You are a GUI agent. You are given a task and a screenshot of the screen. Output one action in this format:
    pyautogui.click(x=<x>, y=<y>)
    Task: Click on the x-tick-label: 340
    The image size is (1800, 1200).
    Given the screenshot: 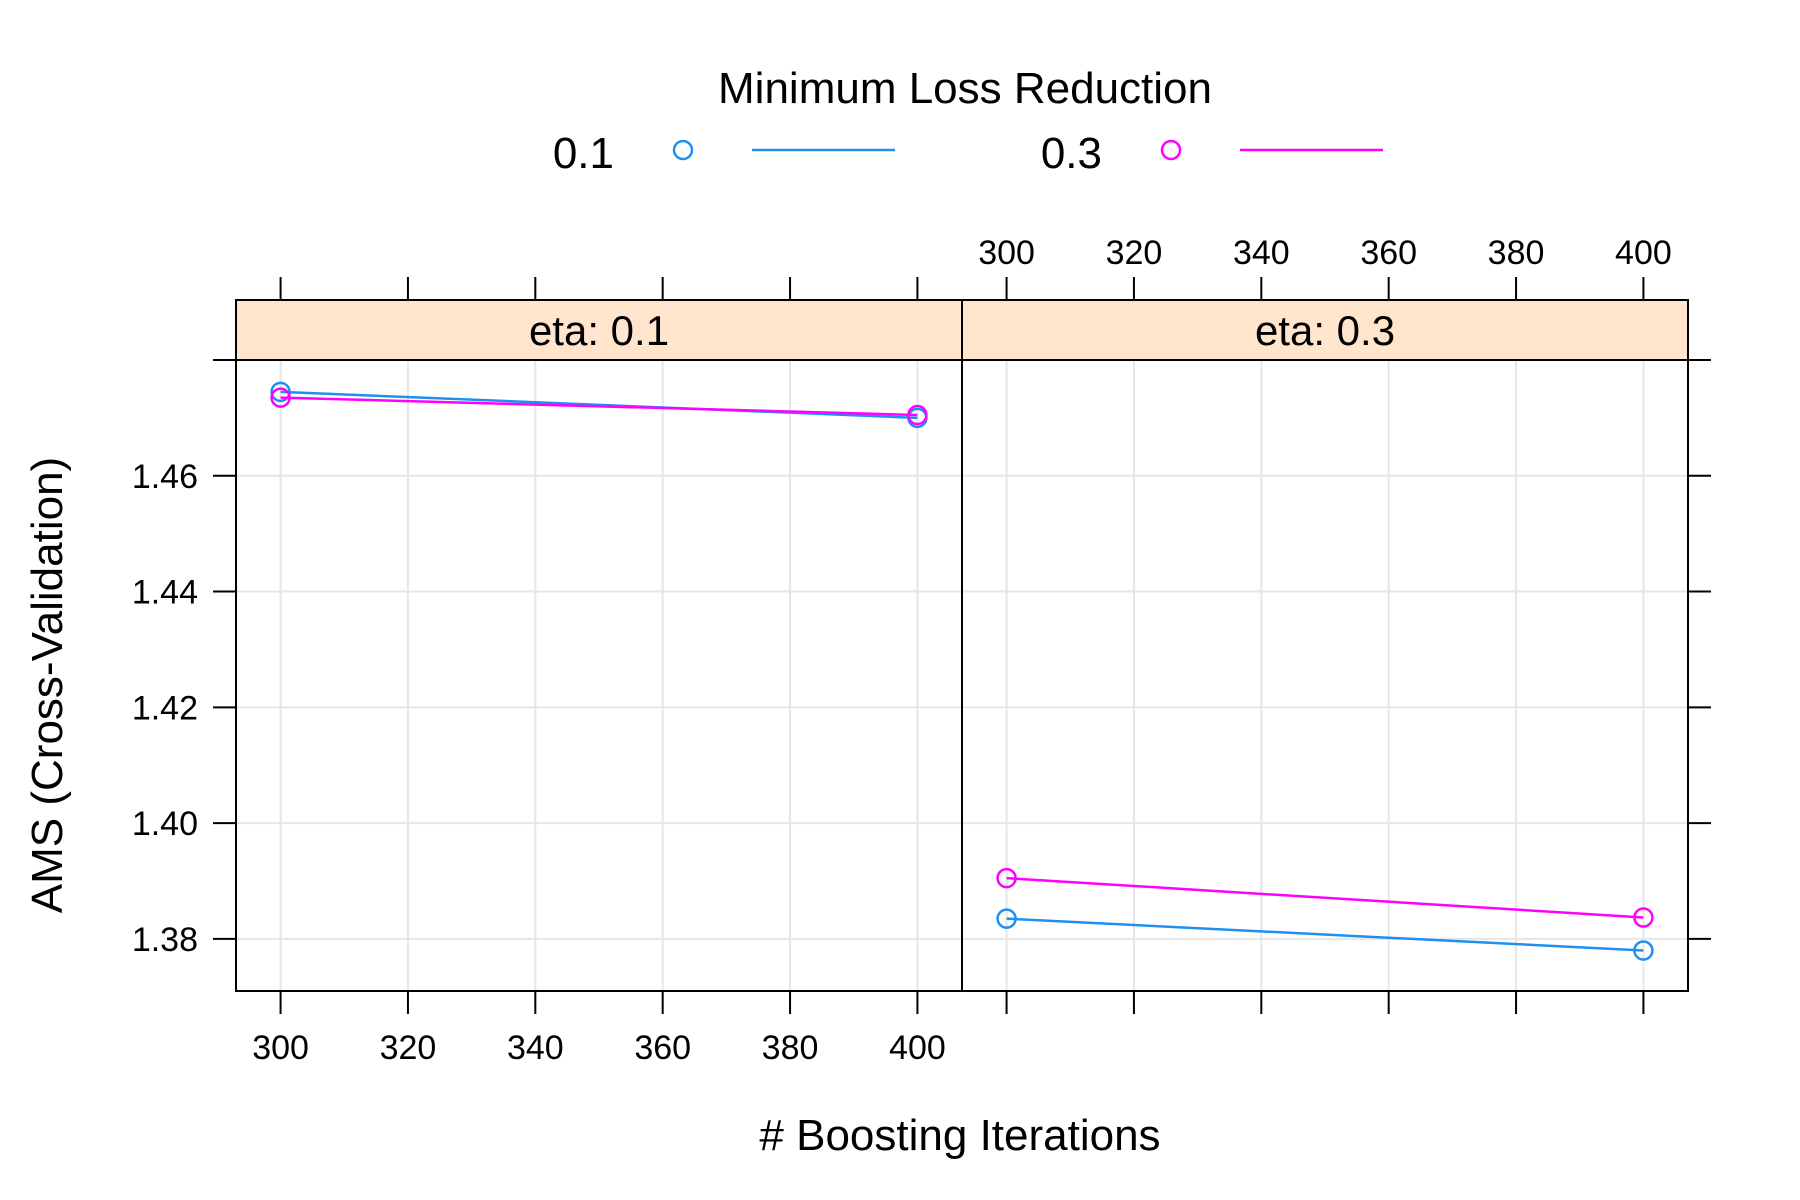 What is the action you would take?
    pyautogui.click(x=535, y=1048)
    